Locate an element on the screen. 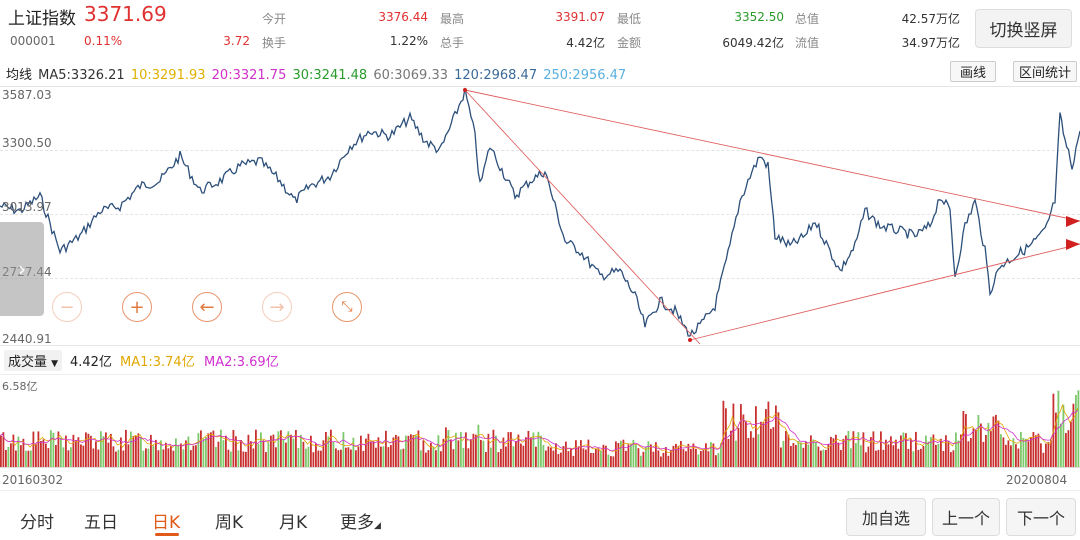  price-axis-label: 3300.50 is located at coordinates (27, 143).